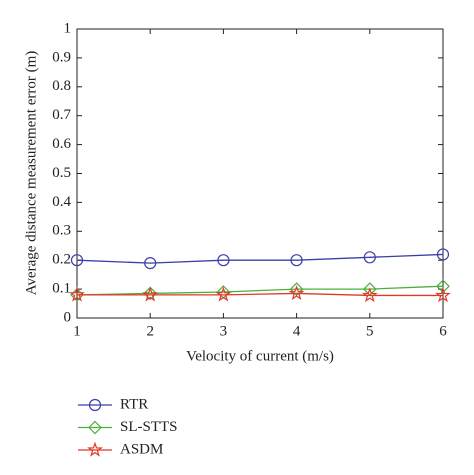 Image resolution: width=474 pixels, height=475 pixels. I want to click on x-tick-label: 4, so click(297, 331).